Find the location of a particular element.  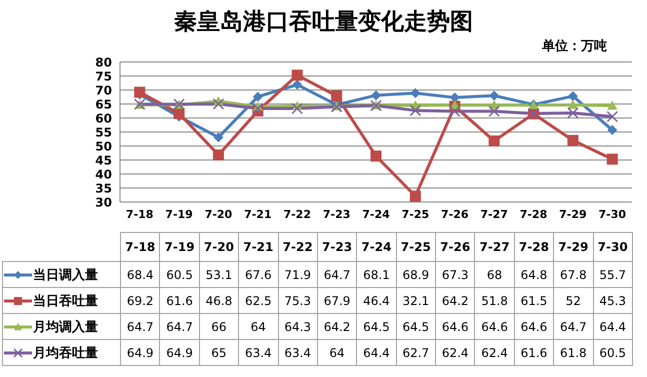

text: 单位：万吨 is located at coordinates (574, 46).